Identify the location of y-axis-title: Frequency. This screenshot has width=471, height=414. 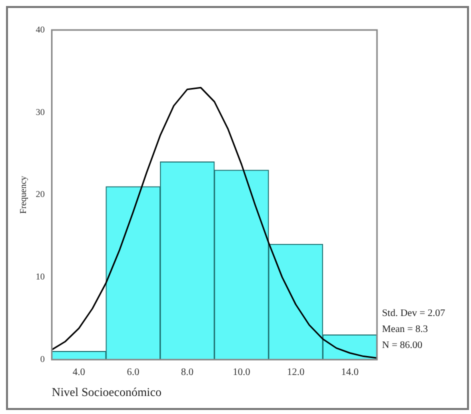
(23, 194).